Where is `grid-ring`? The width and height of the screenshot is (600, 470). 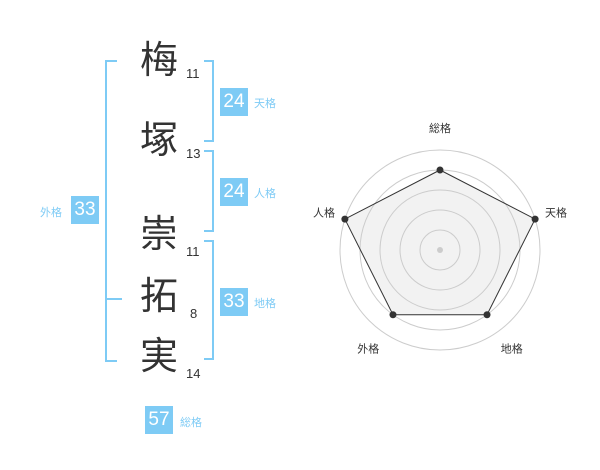
grid-ring is located at coordinates (440, 250).